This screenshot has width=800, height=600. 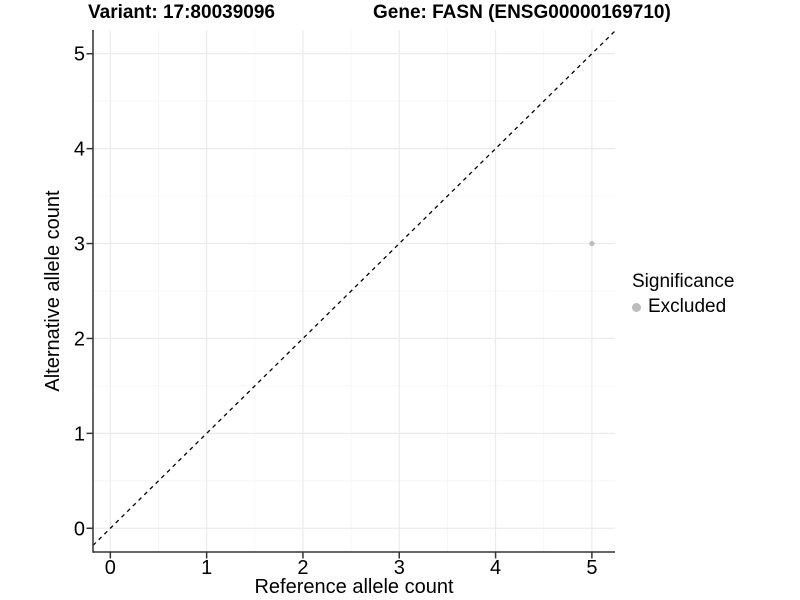 I want to click on y-axis-title: Alternative allele count, so click(x=53, y=291).